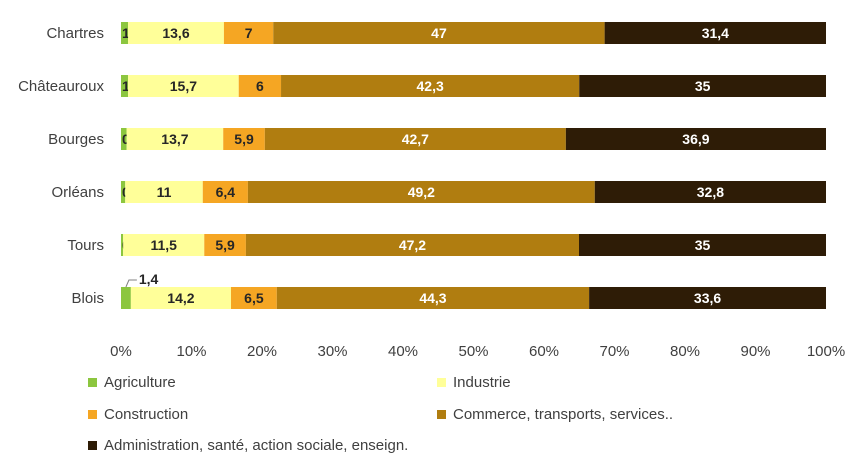 The height and width of the screenshot is (454, 846). What do you see at coordinates (262, 351) in the screenshot?
I see `x-tick-label: 20%` at bounding box center [262, 351].